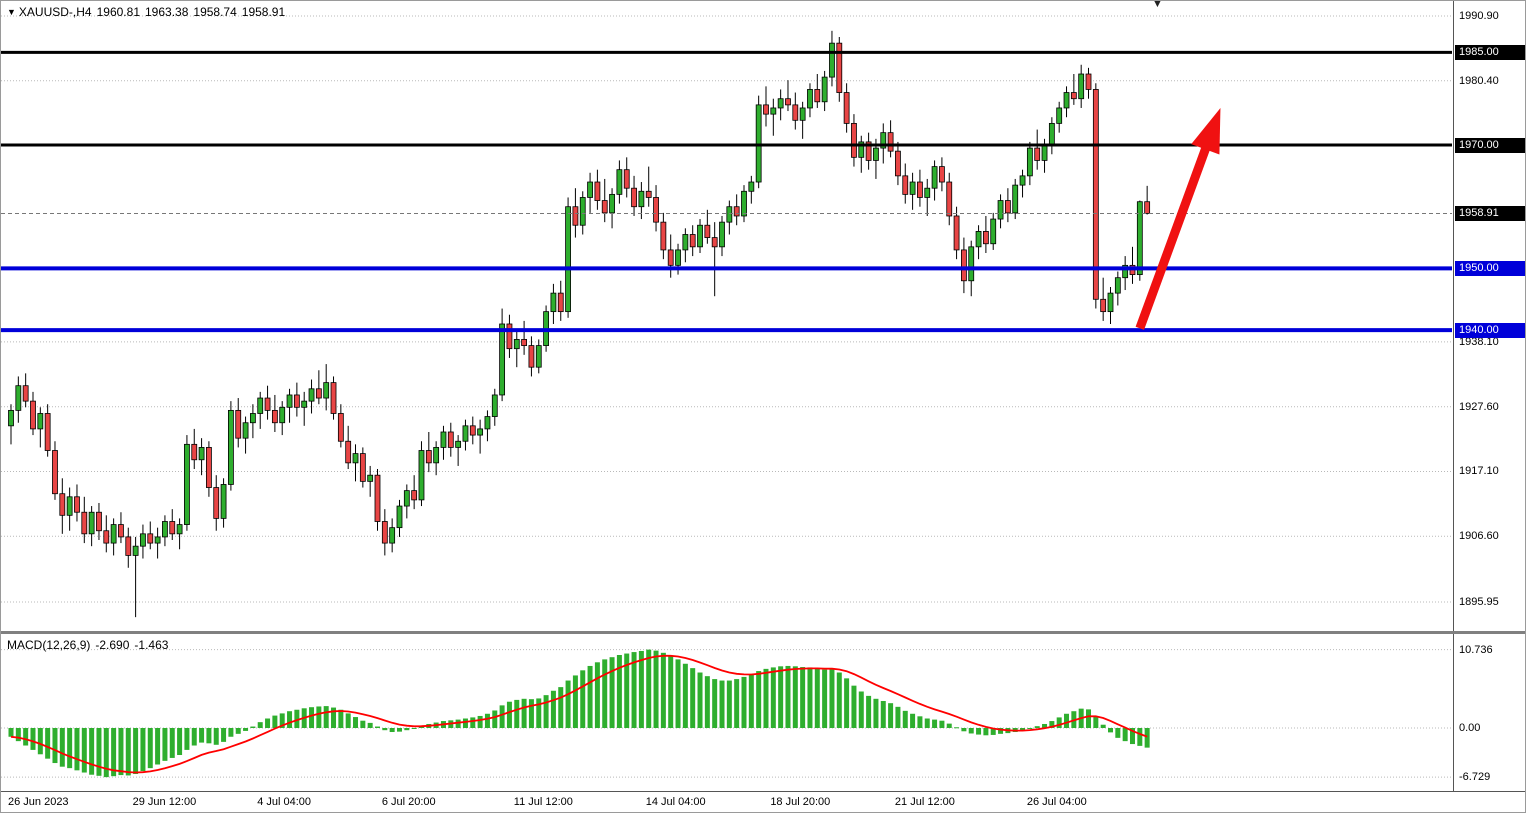 This screenshot has height=813, width=1526. Describe the element at coordinates (1479, 406) in the screenshot. I see `price-axis-label: 1927.60` at that location.